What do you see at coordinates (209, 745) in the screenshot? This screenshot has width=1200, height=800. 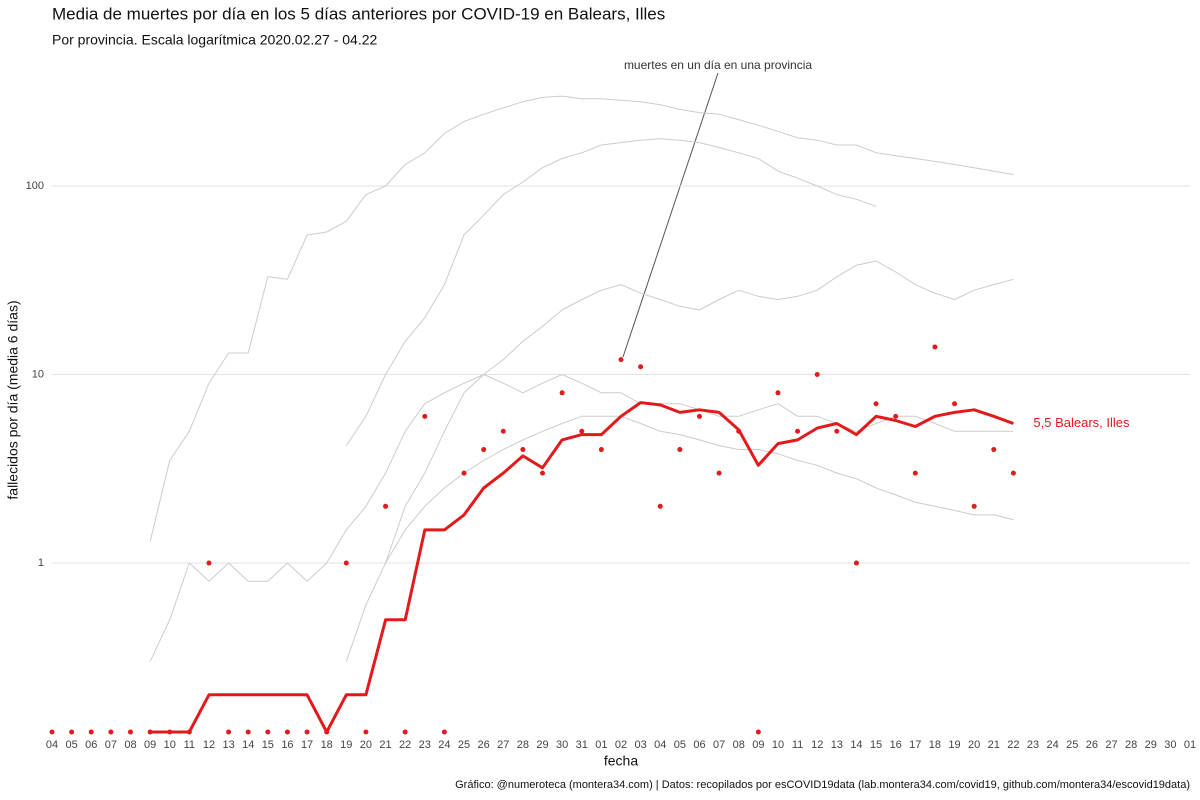 I see `x-tick-label: 12` at bounding box center [209, 745].